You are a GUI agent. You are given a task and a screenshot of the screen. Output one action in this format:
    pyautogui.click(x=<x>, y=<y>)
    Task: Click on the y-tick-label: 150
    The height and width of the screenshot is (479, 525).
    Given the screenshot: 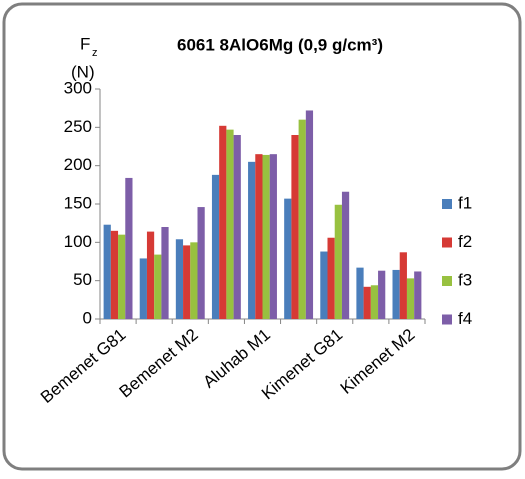 What is the action you would take?
    pyautogui.click(x=78, y=202)
    